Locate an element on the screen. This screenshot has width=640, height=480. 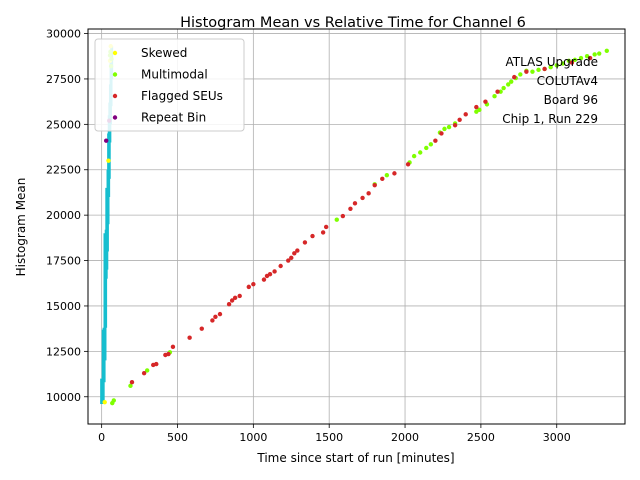
y-axis-label: Histogram Mean is located at coordinates (21, 227).